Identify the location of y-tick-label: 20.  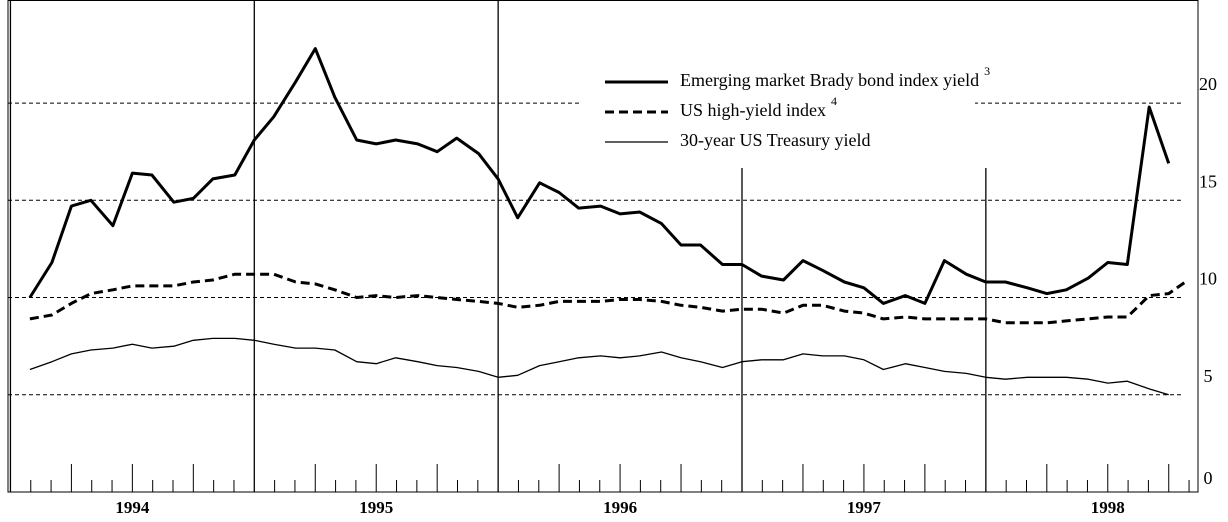
(1208, 84).